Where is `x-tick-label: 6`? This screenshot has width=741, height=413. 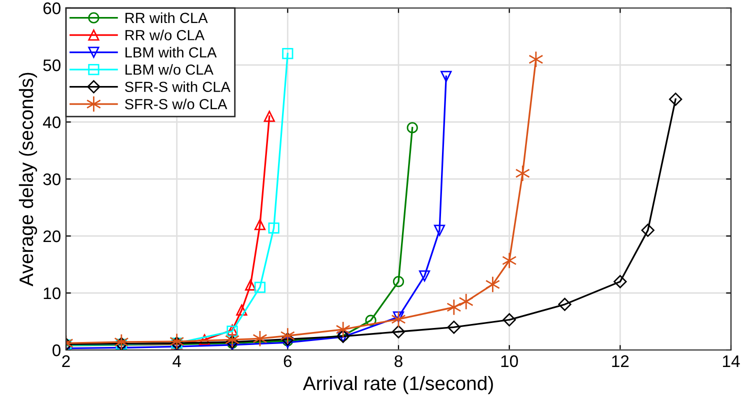 x-tick-label: 6 is located at coordinates (288, 361).